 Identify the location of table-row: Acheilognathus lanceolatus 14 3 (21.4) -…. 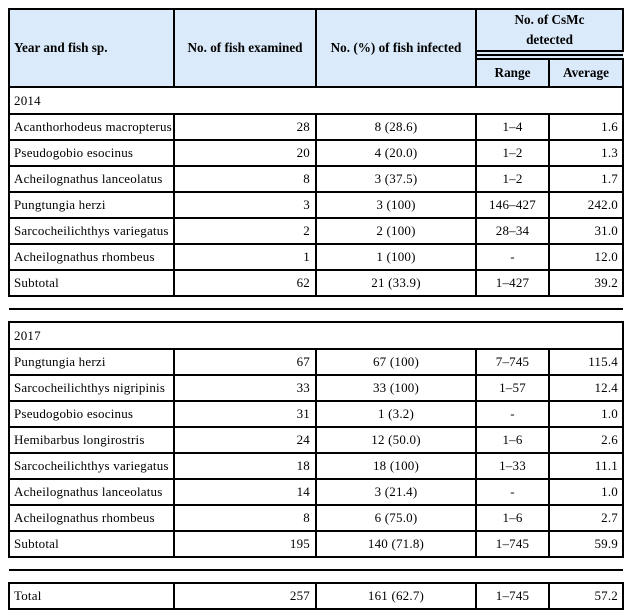
(316, 492).